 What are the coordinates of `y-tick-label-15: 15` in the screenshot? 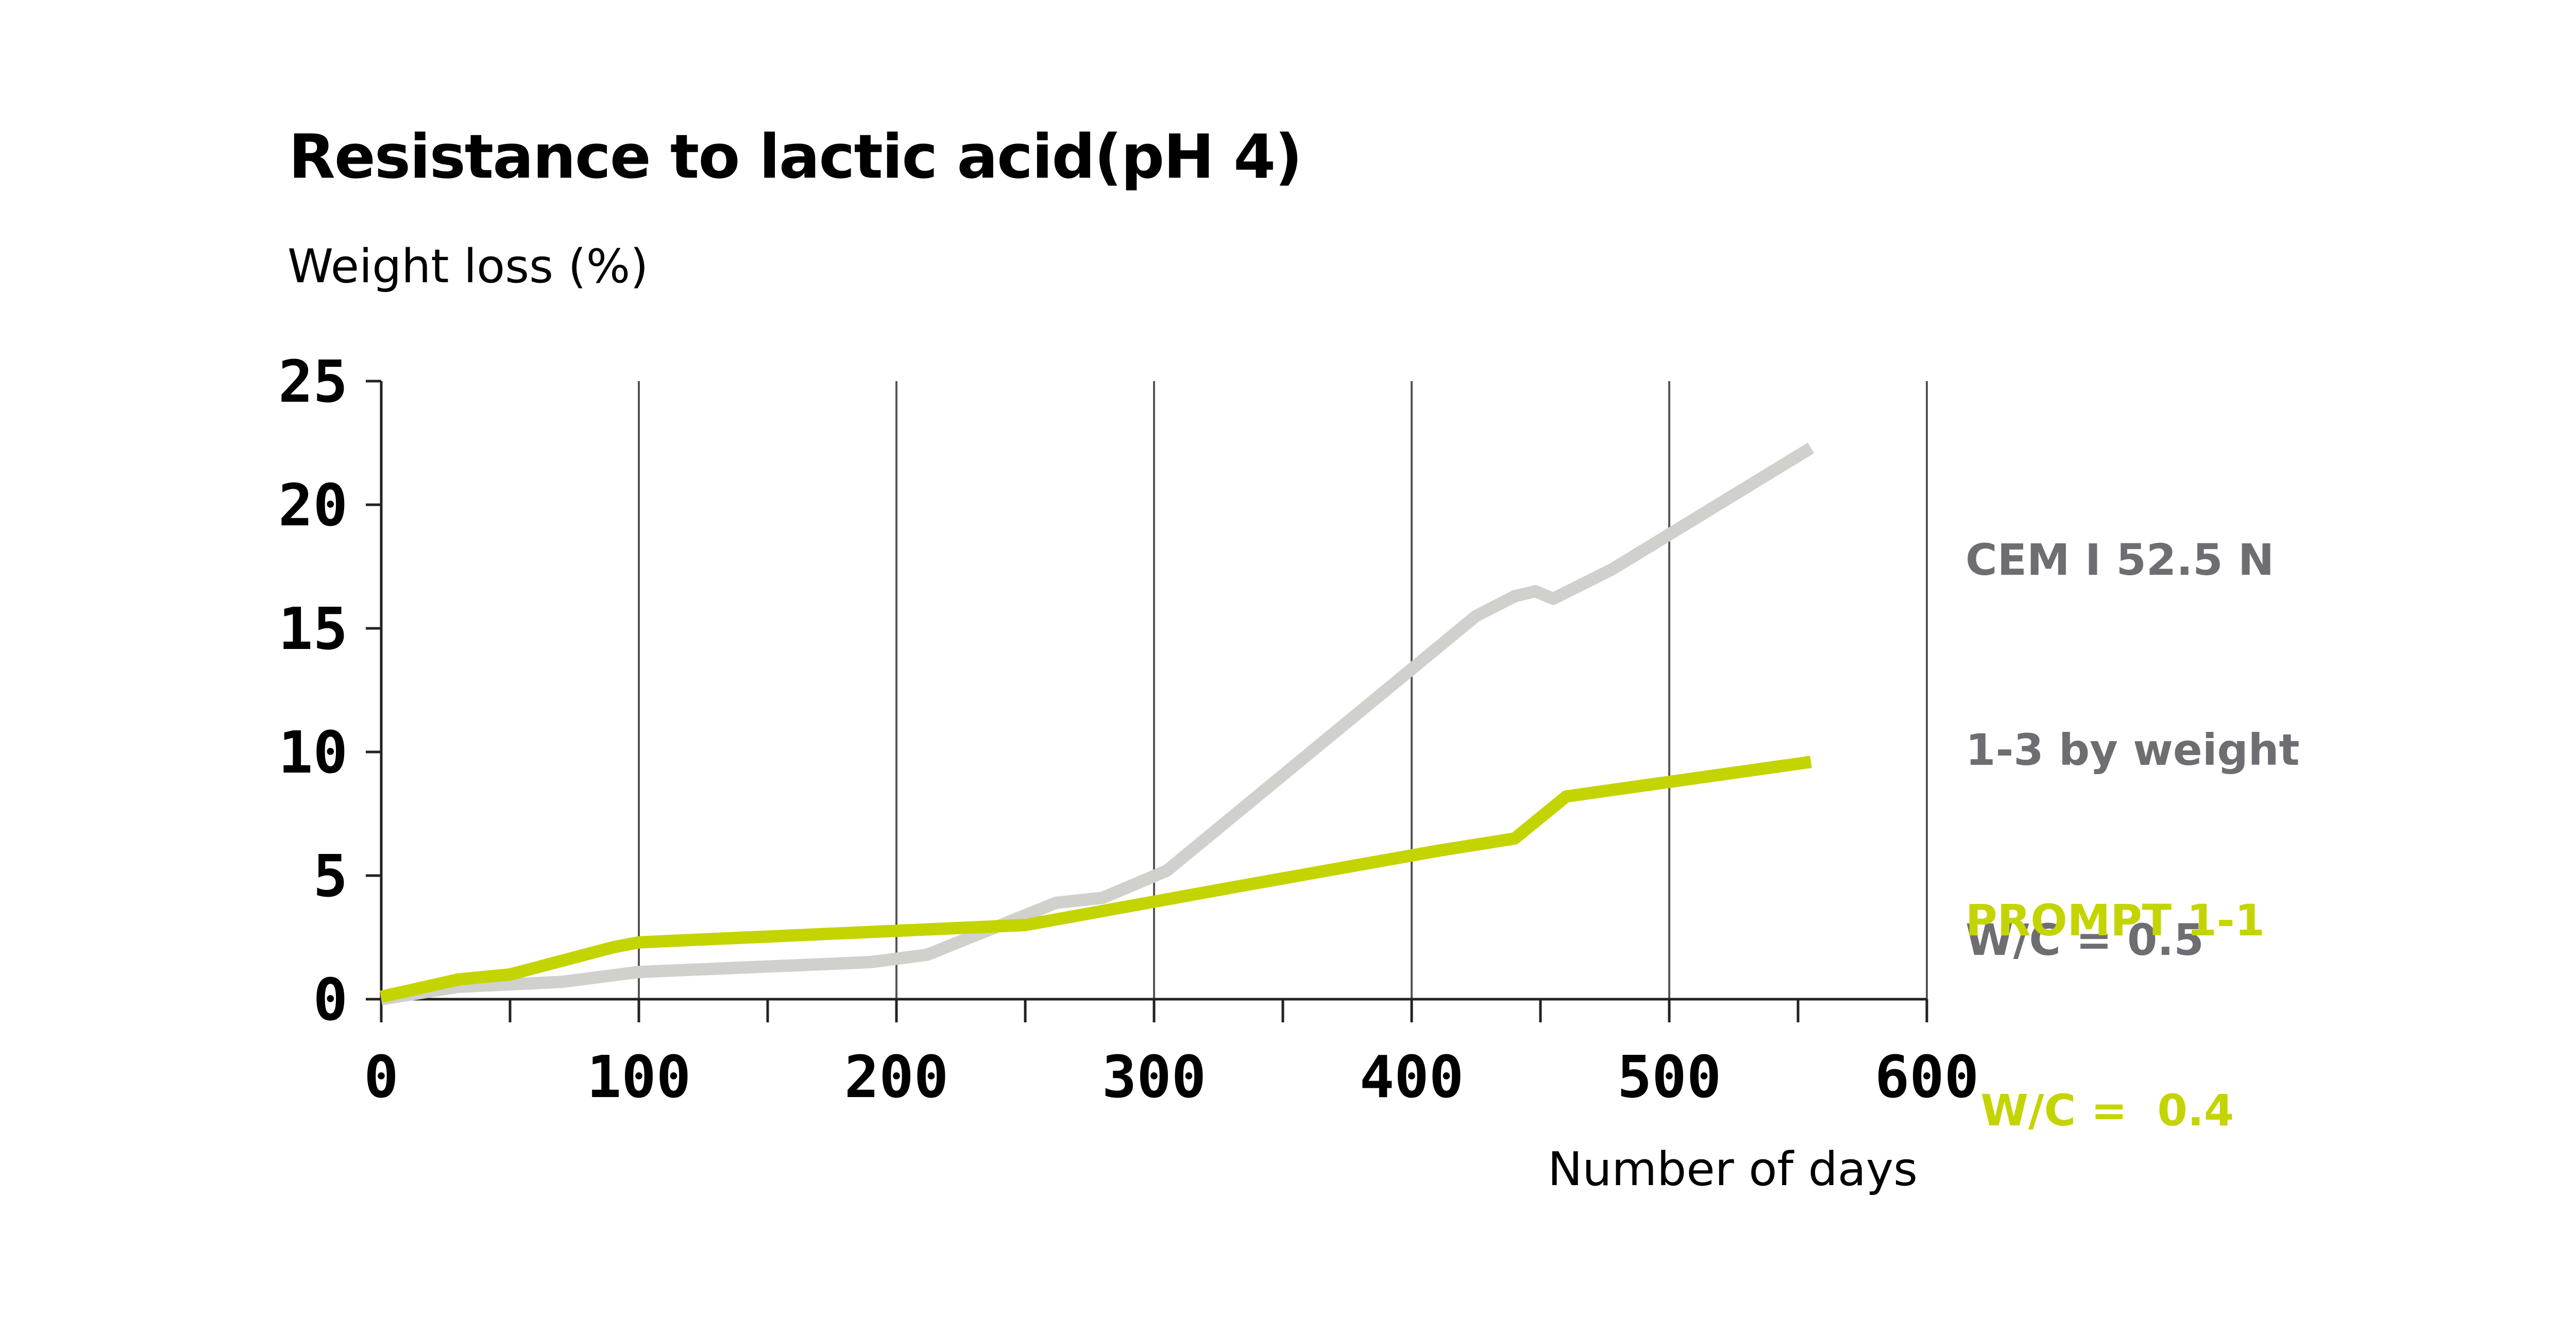 It's located at (313, 629).